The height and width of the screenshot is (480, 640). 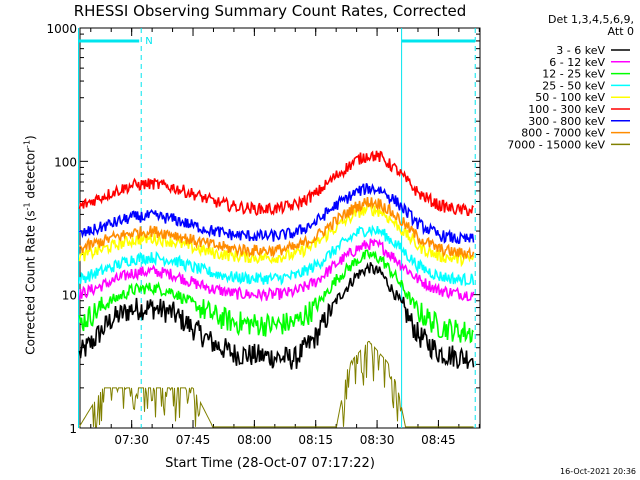 What do you see at coordinates (566, 109) in the screenshot?
I see `legend-label: 100 - 300 keV` at bounding box center [566, 109].